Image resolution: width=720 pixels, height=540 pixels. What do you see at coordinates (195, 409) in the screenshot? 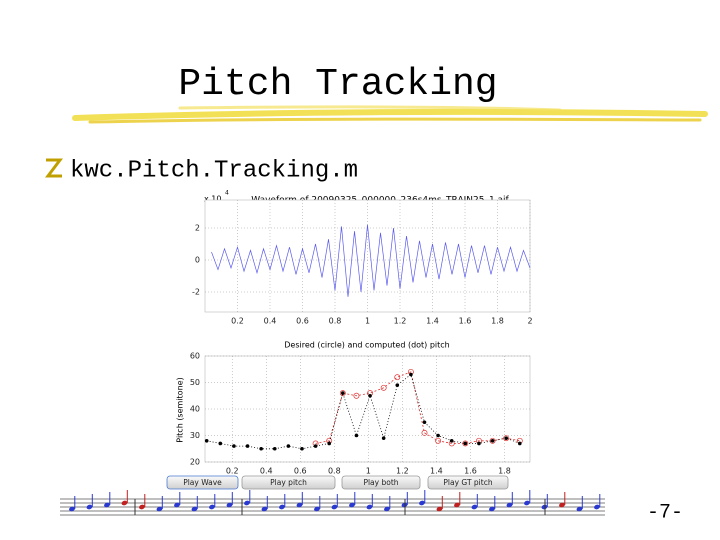
I see `y-tick-label: 40` at bounding box center [195, 409].